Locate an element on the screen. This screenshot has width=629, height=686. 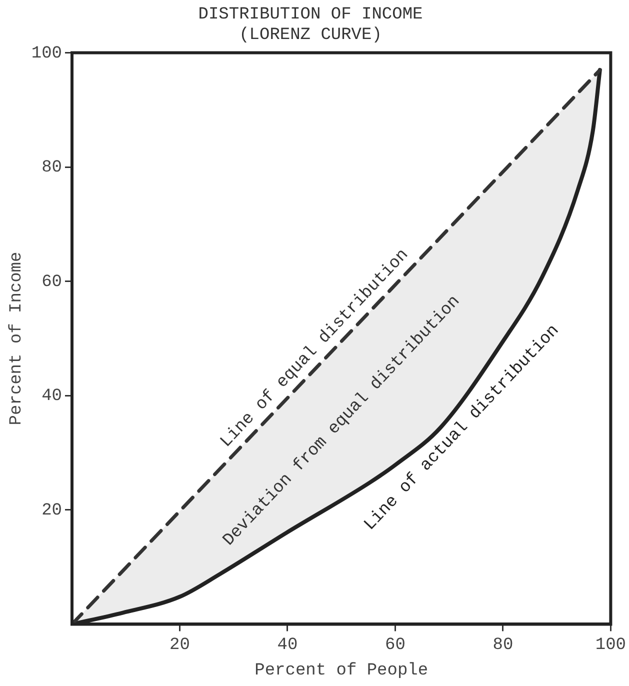
x-tick-label: 80 is located at coordinates (503, 645).